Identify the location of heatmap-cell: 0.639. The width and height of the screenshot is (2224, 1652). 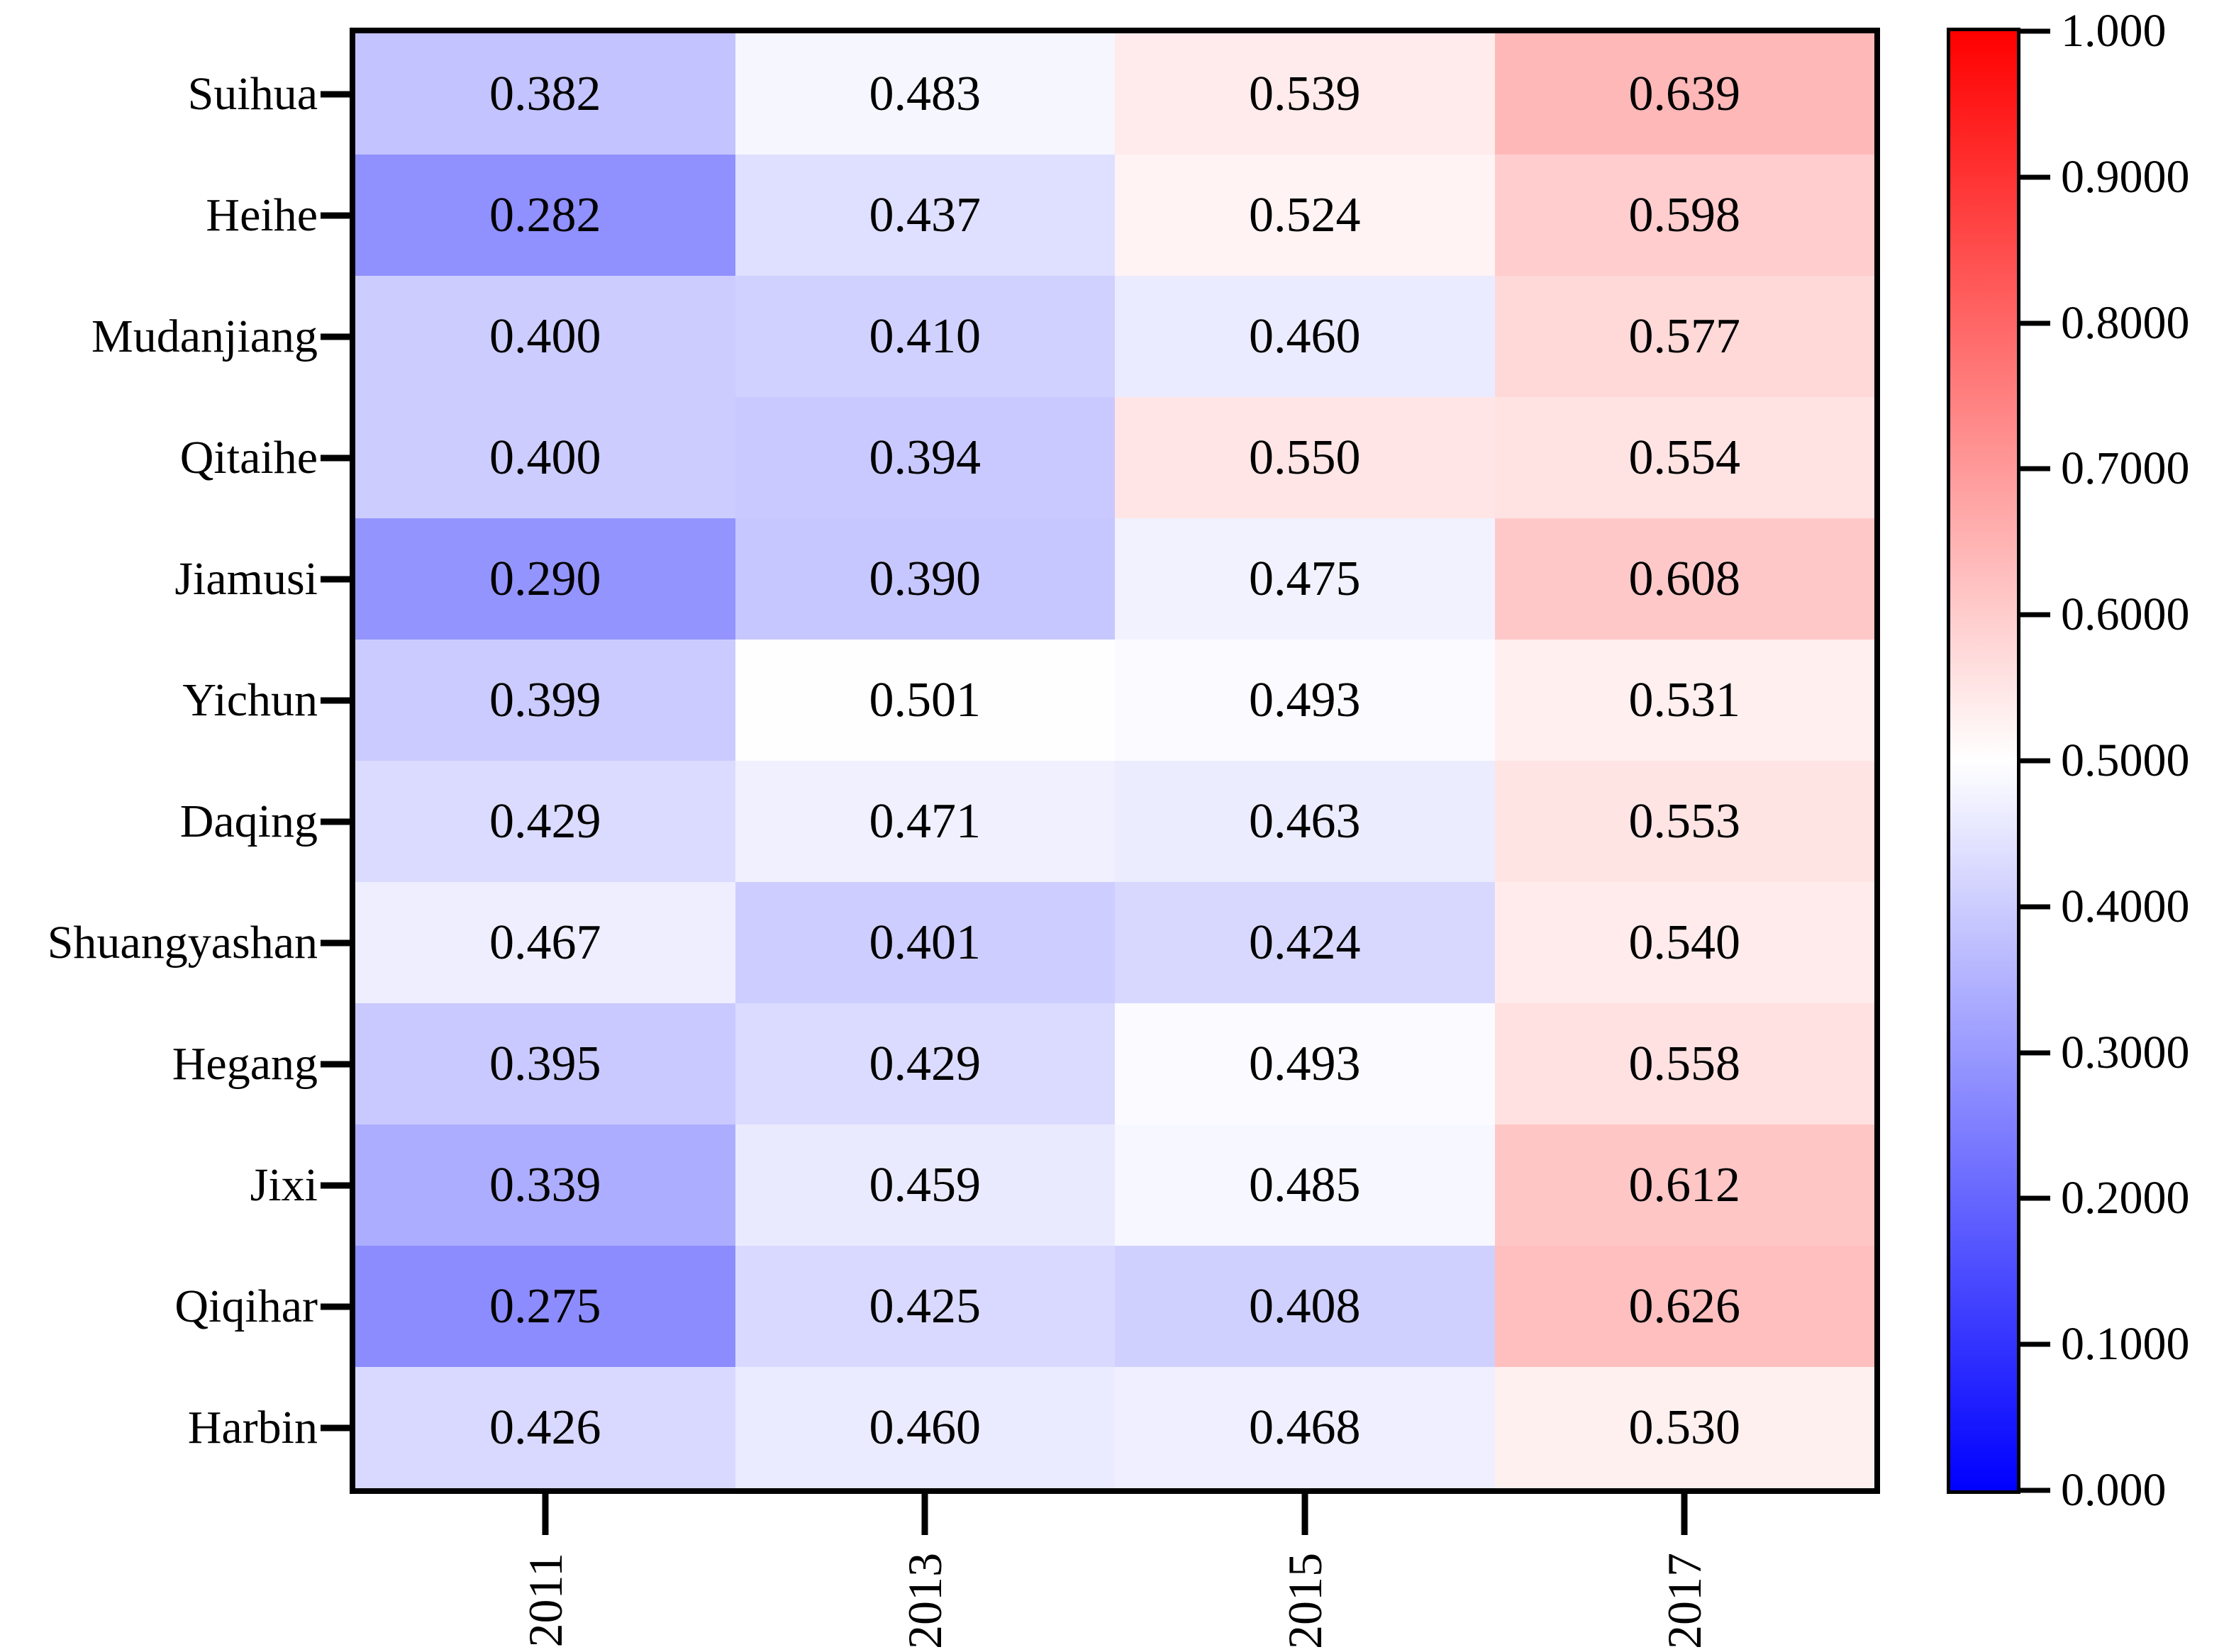
(1684, 94).